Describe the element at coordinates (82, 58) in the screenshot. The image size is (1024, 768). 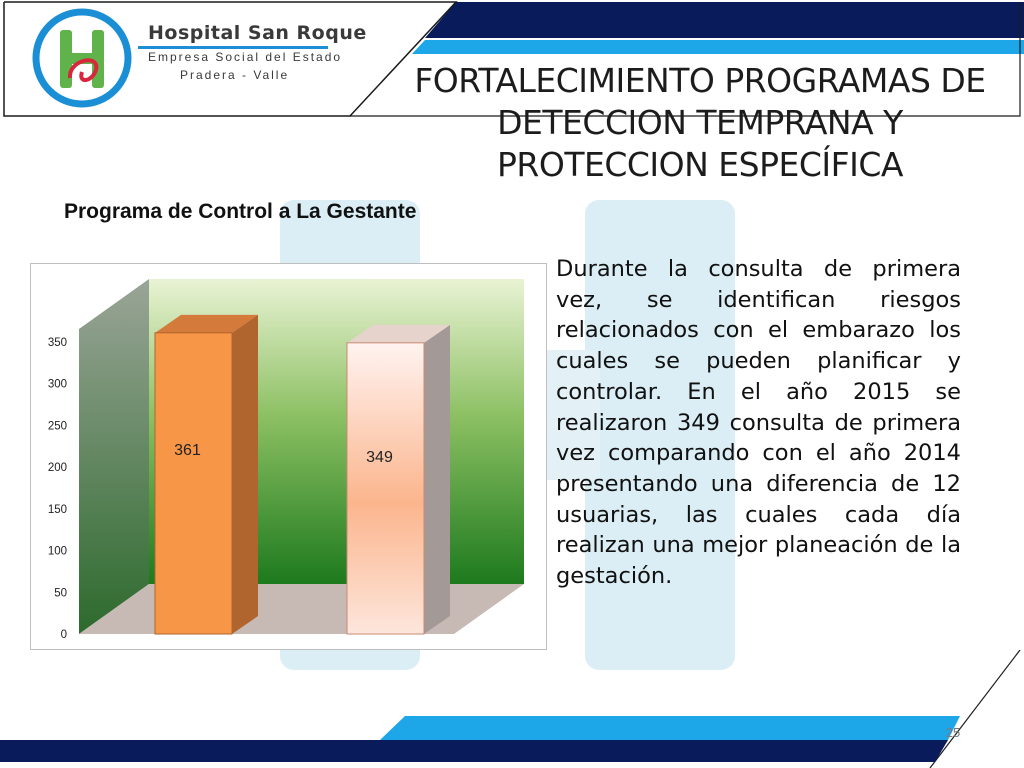
I see `logo-emblem-icon` at that location.